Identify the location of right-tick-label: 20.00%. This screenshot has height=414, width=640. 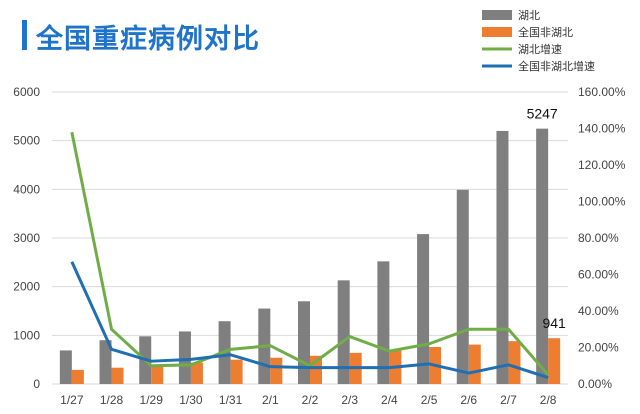
(598, 348).